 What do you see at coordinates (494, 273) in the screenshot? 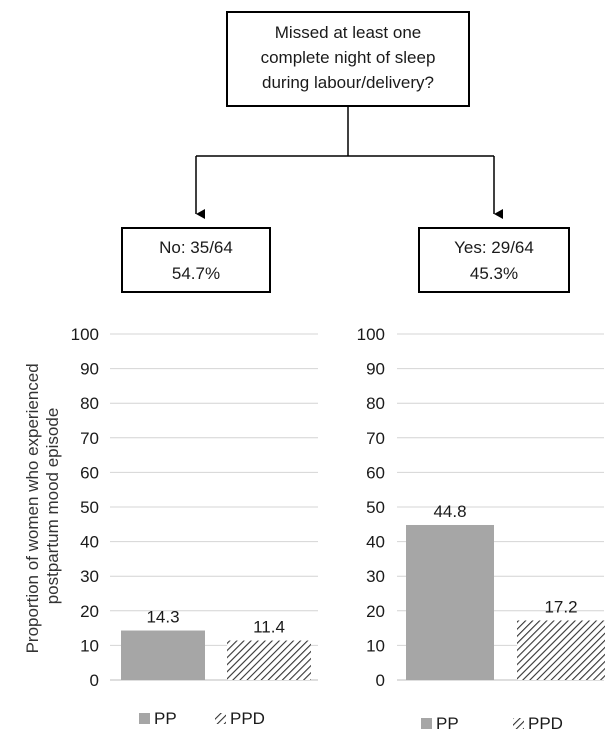
I see `yes-percent: 45.3%` at bounding box center [494, 273].